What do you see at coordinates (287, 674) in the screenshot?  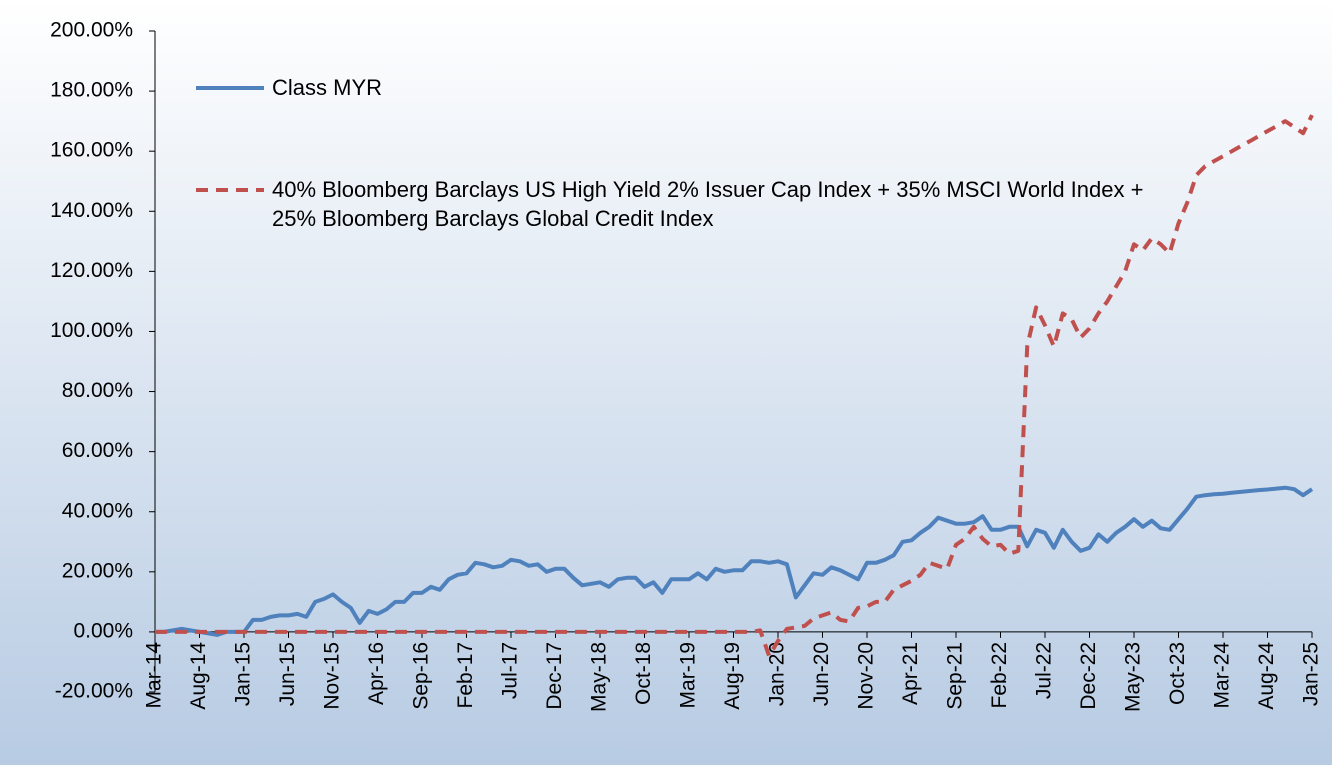 I see `x-tick-label: Jun-15` at bounding box center [287, 674].